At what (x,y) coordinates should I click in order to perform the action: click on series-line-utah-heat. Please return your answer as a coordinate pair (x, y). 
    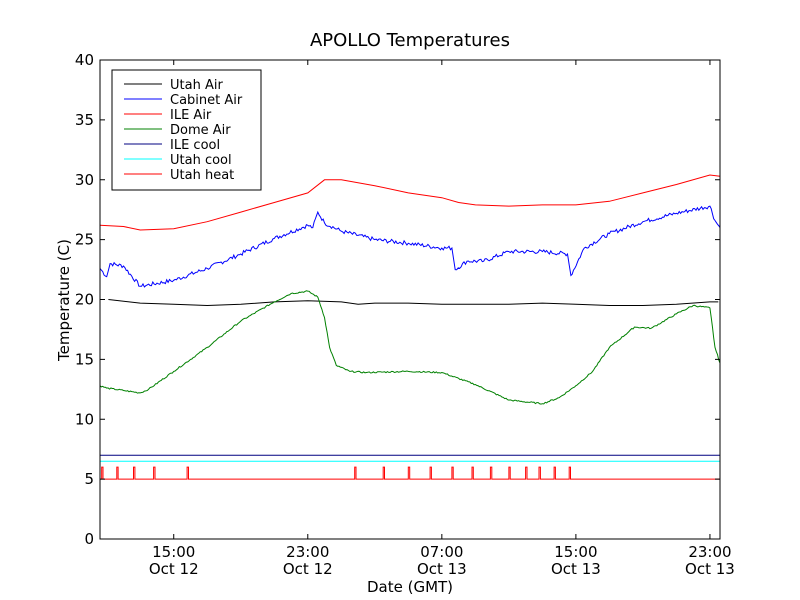
    Looking at the image, I should click on (410, 473).